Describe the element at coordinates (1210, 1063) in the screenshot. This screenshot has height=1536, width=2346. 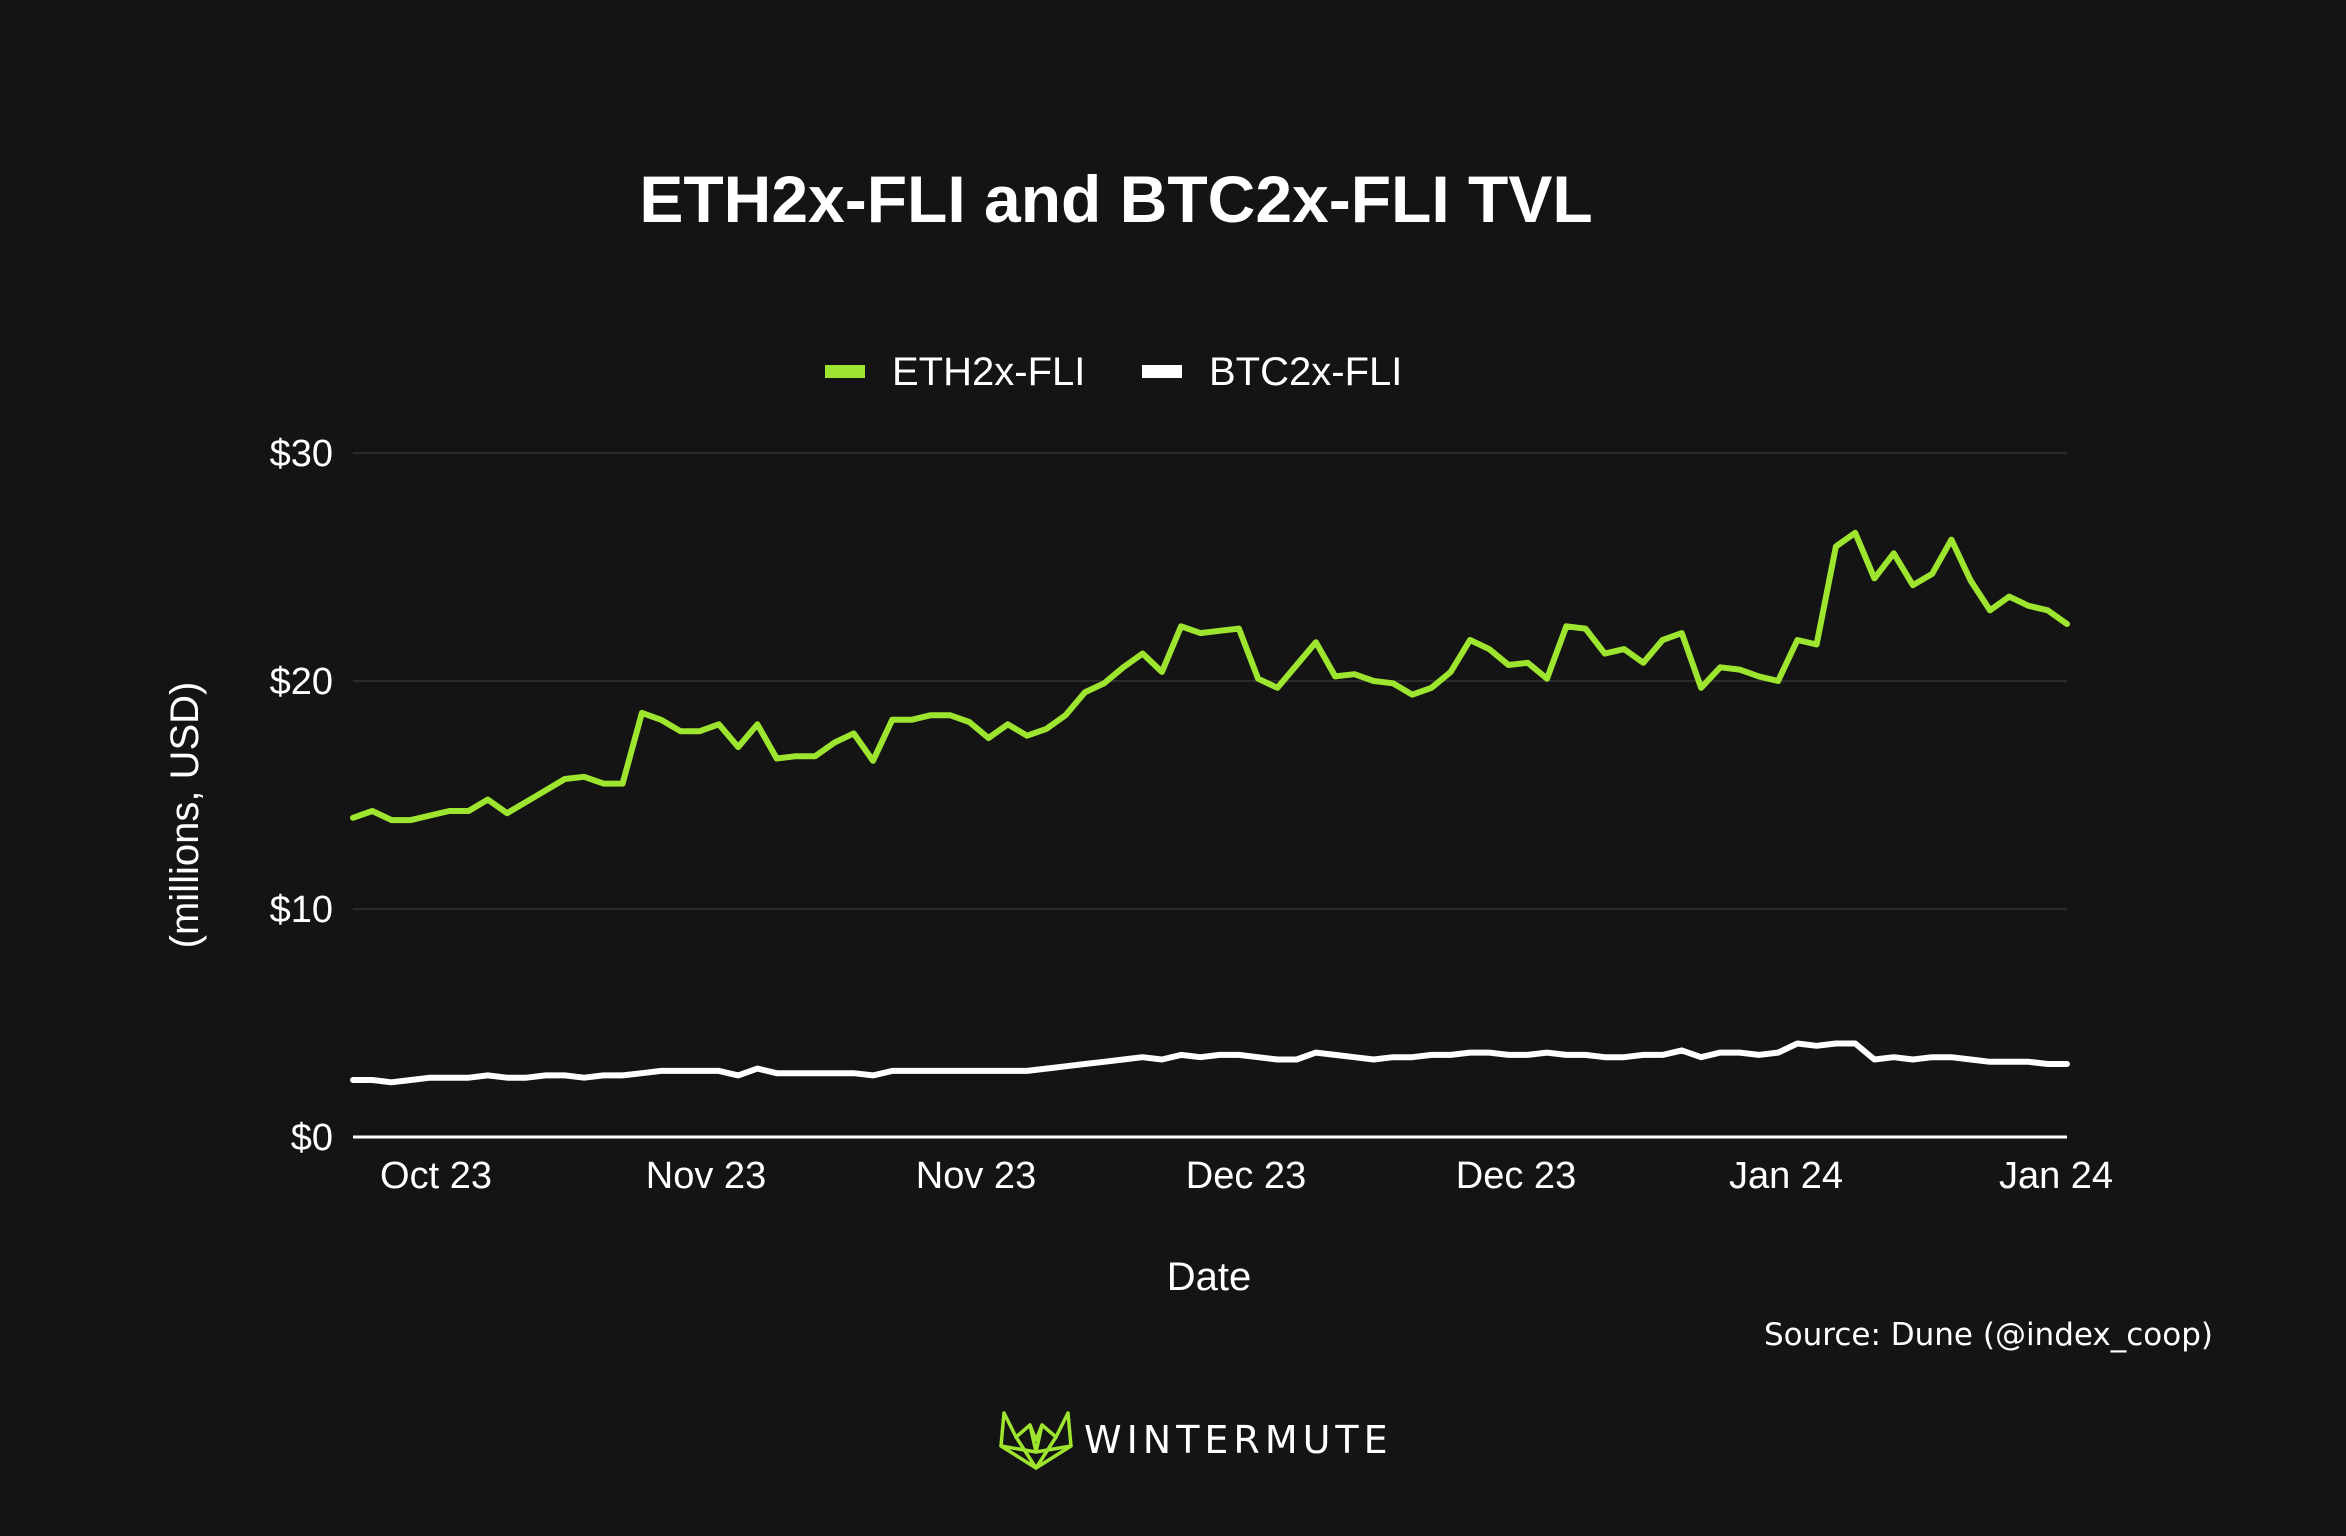
I see `series-line-btc2x-fli` at that location.